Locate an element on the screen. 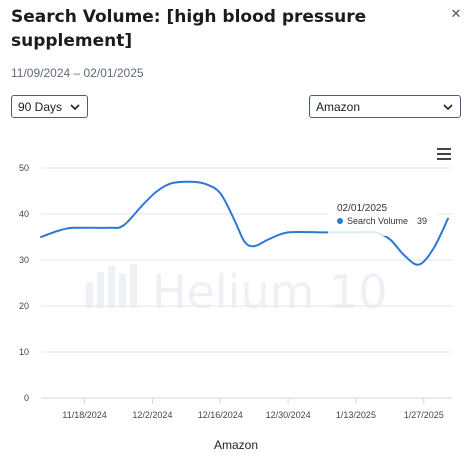 The height and width of the screenshot is (457, 471). tooltip-marker is located at coordinates (340, 221).